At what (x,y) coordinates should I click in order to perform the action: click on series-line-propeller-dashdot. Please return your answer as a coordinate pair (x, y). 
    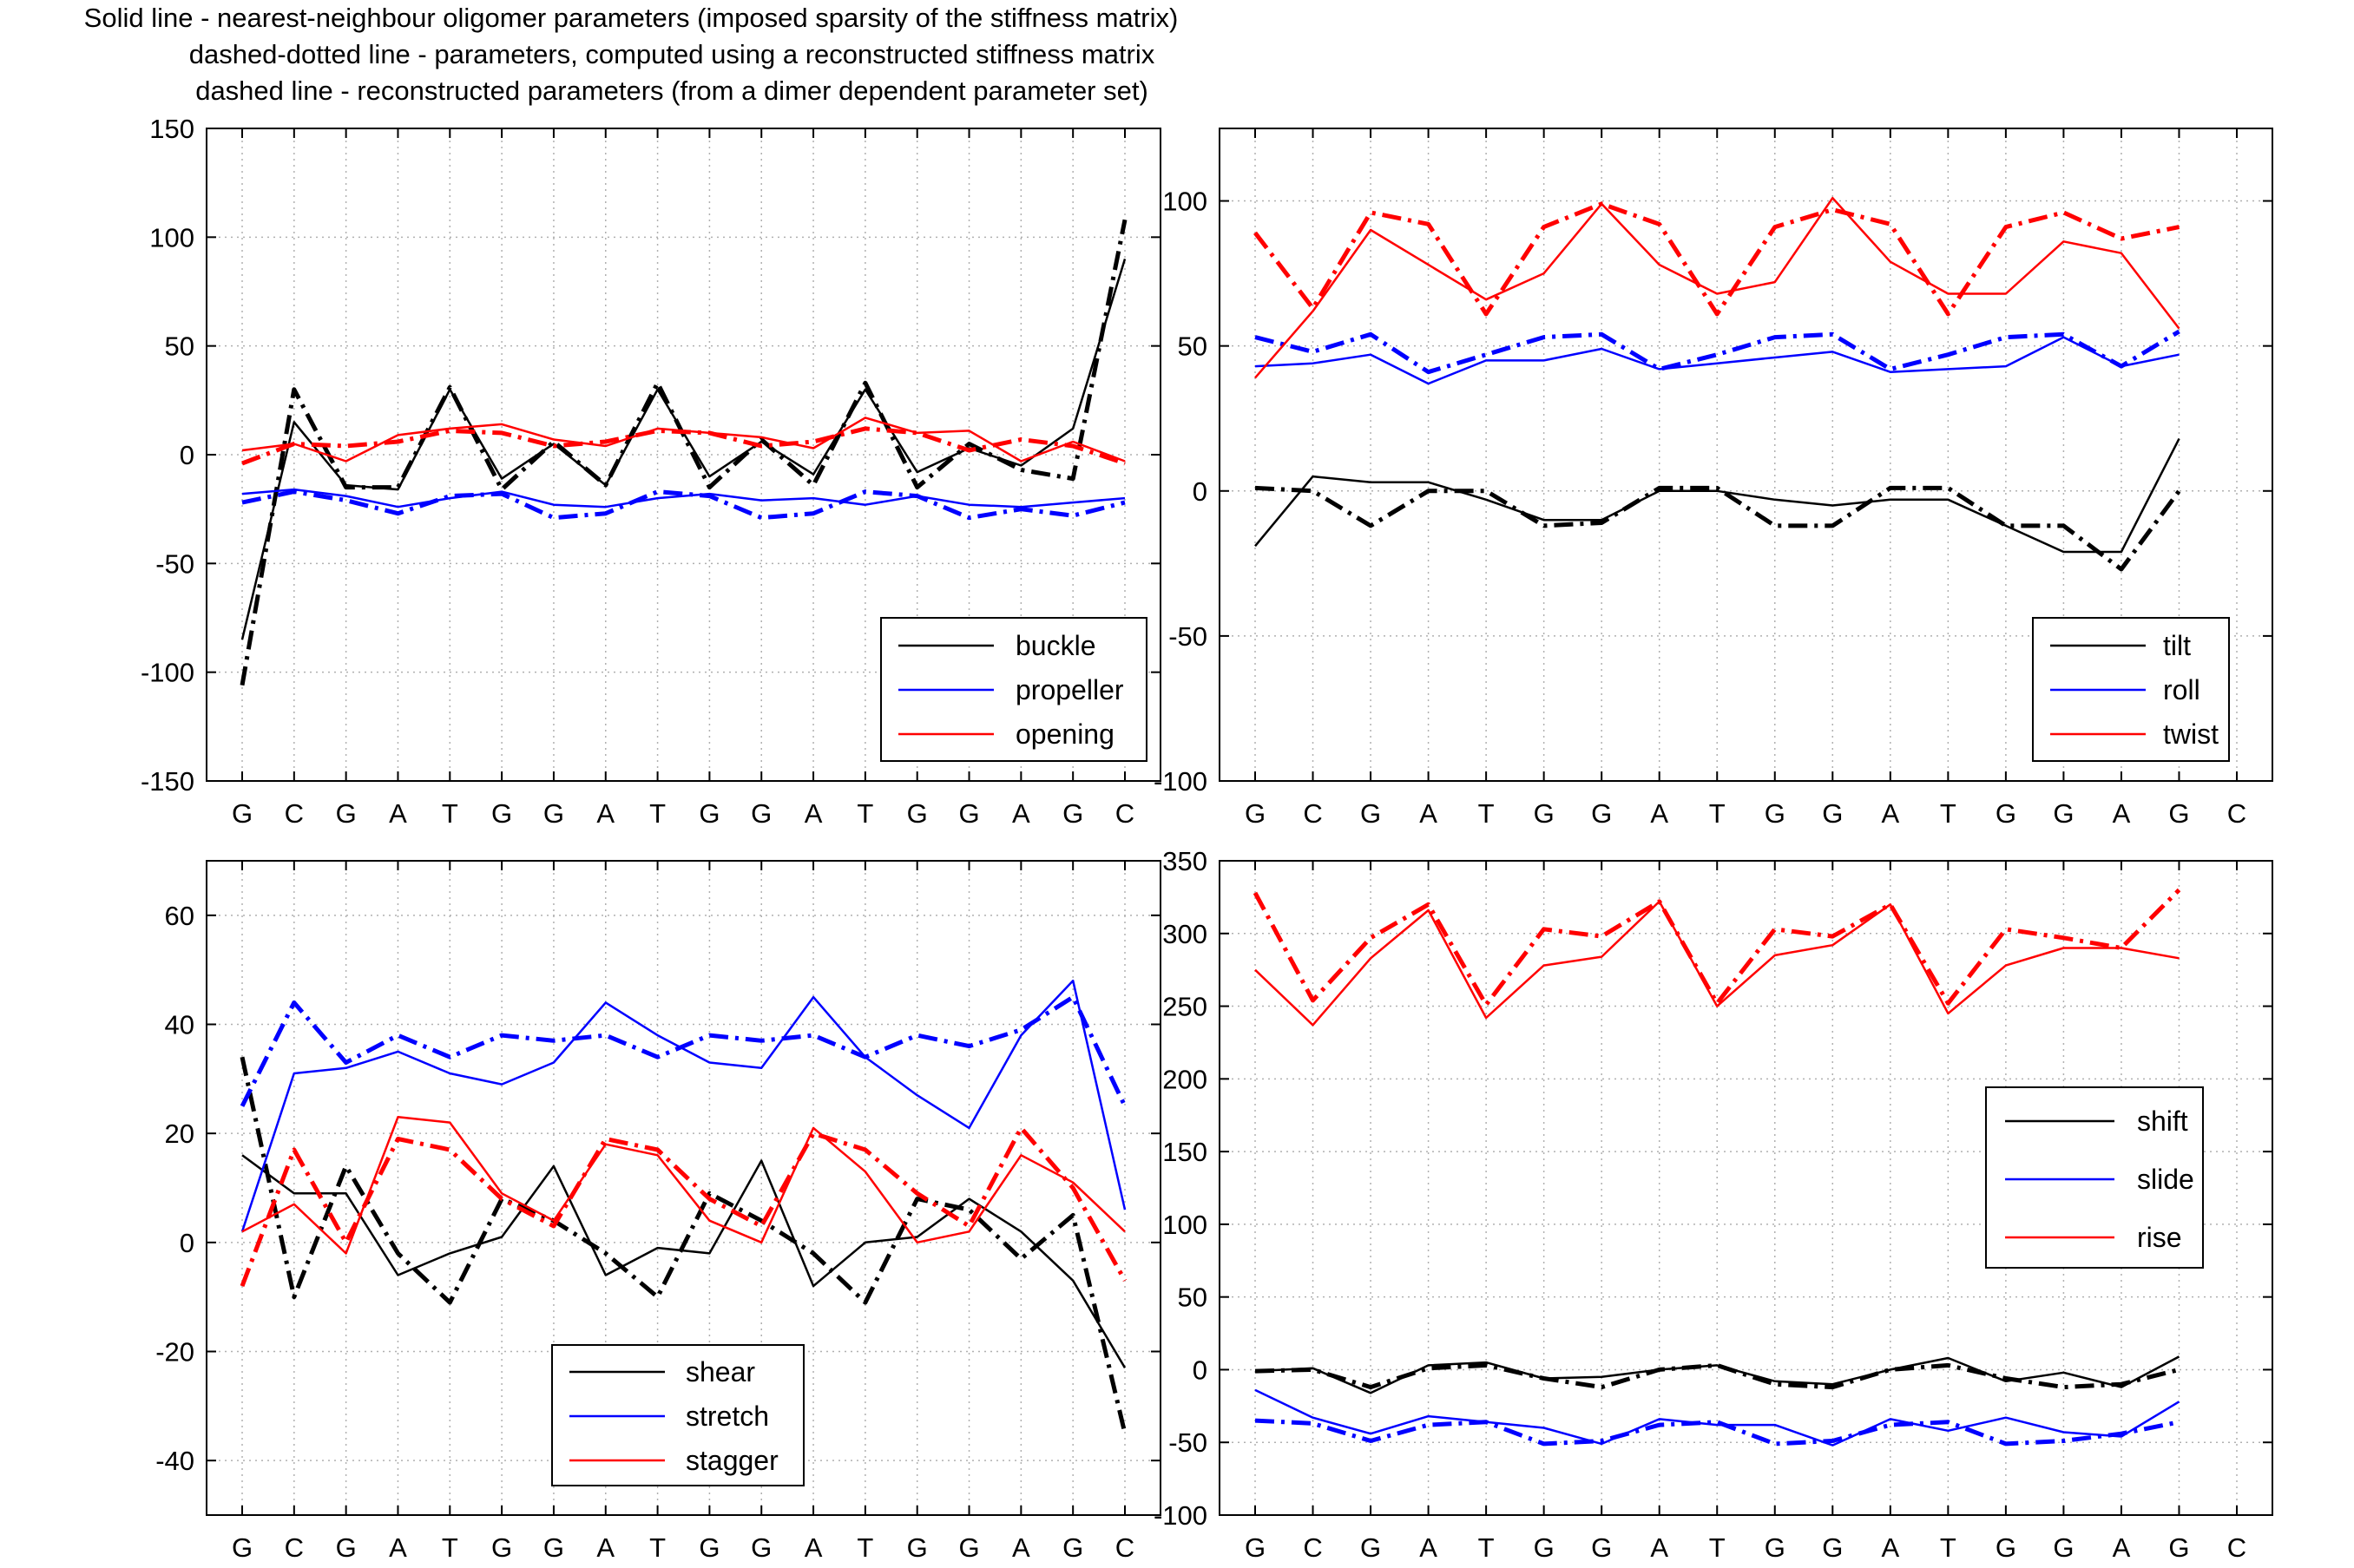
    Looking at the image, I should click on (683, 505).